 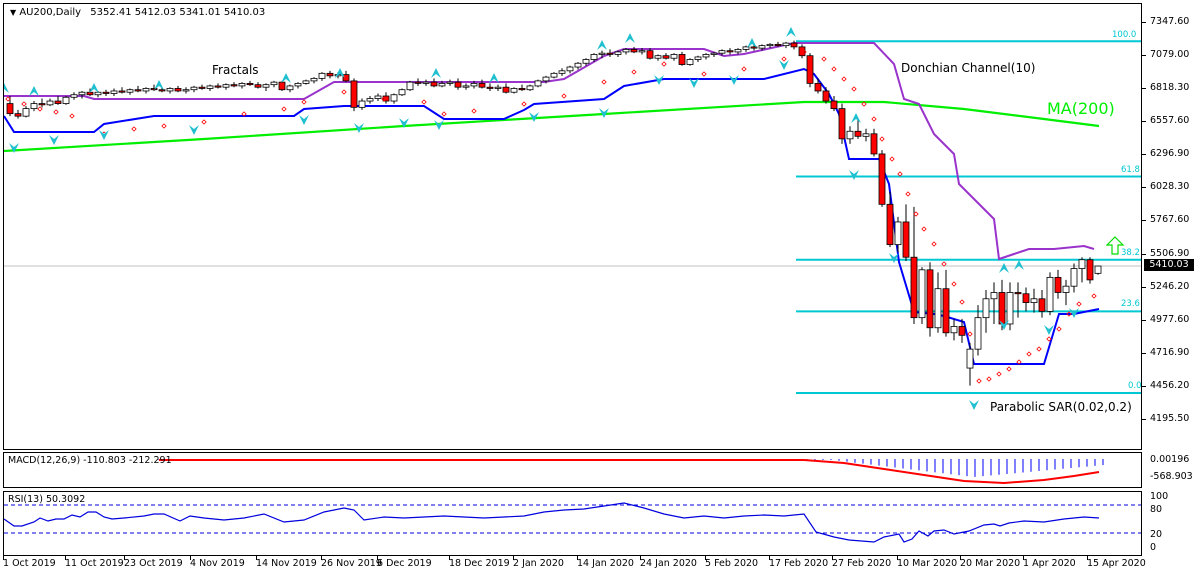 I want to click on triangle-down-icon: ▼, so click(x=13, y=12).